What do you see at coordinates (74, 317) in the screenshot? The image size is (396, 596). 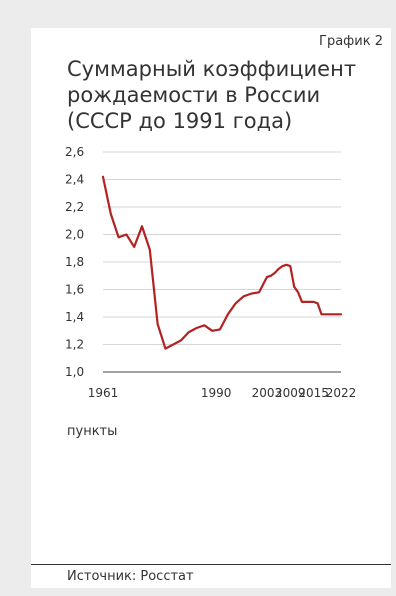 I see `y-tick-label: 1,4` at bounding box center [74, 317].